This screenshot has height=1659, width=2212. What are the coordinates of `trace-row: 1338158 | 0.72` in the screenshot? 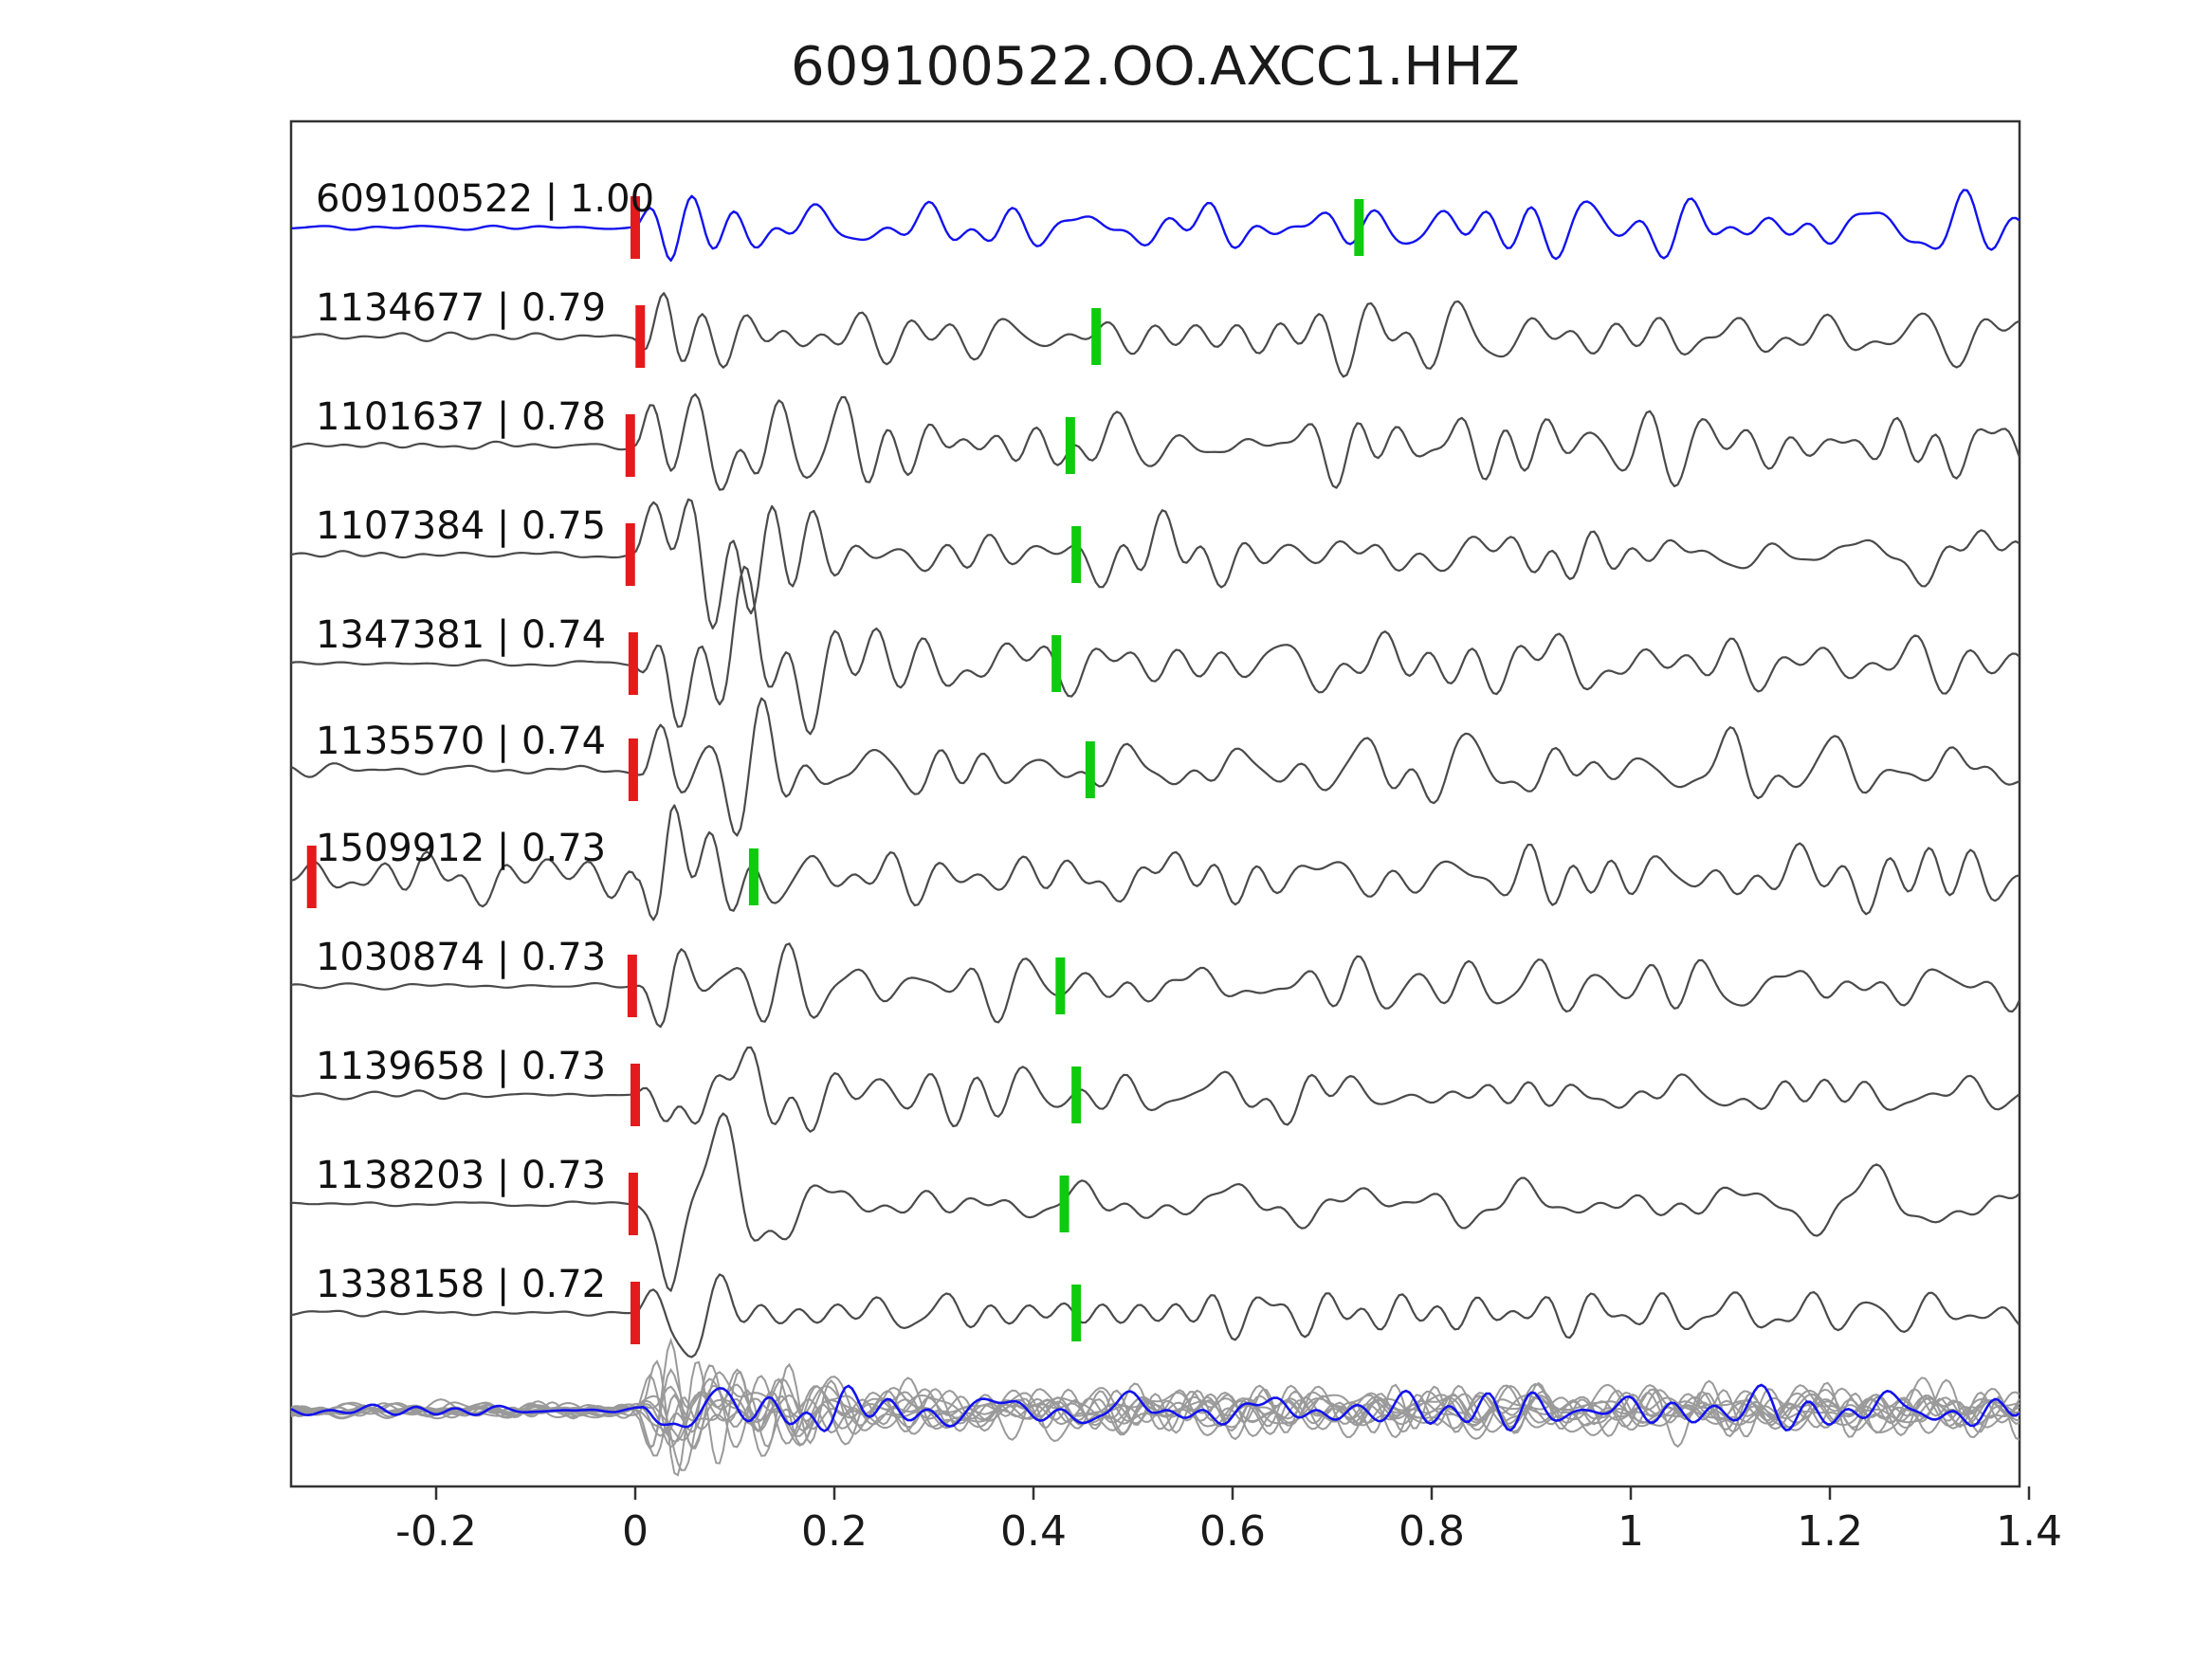 It's located at (1155, 1310).